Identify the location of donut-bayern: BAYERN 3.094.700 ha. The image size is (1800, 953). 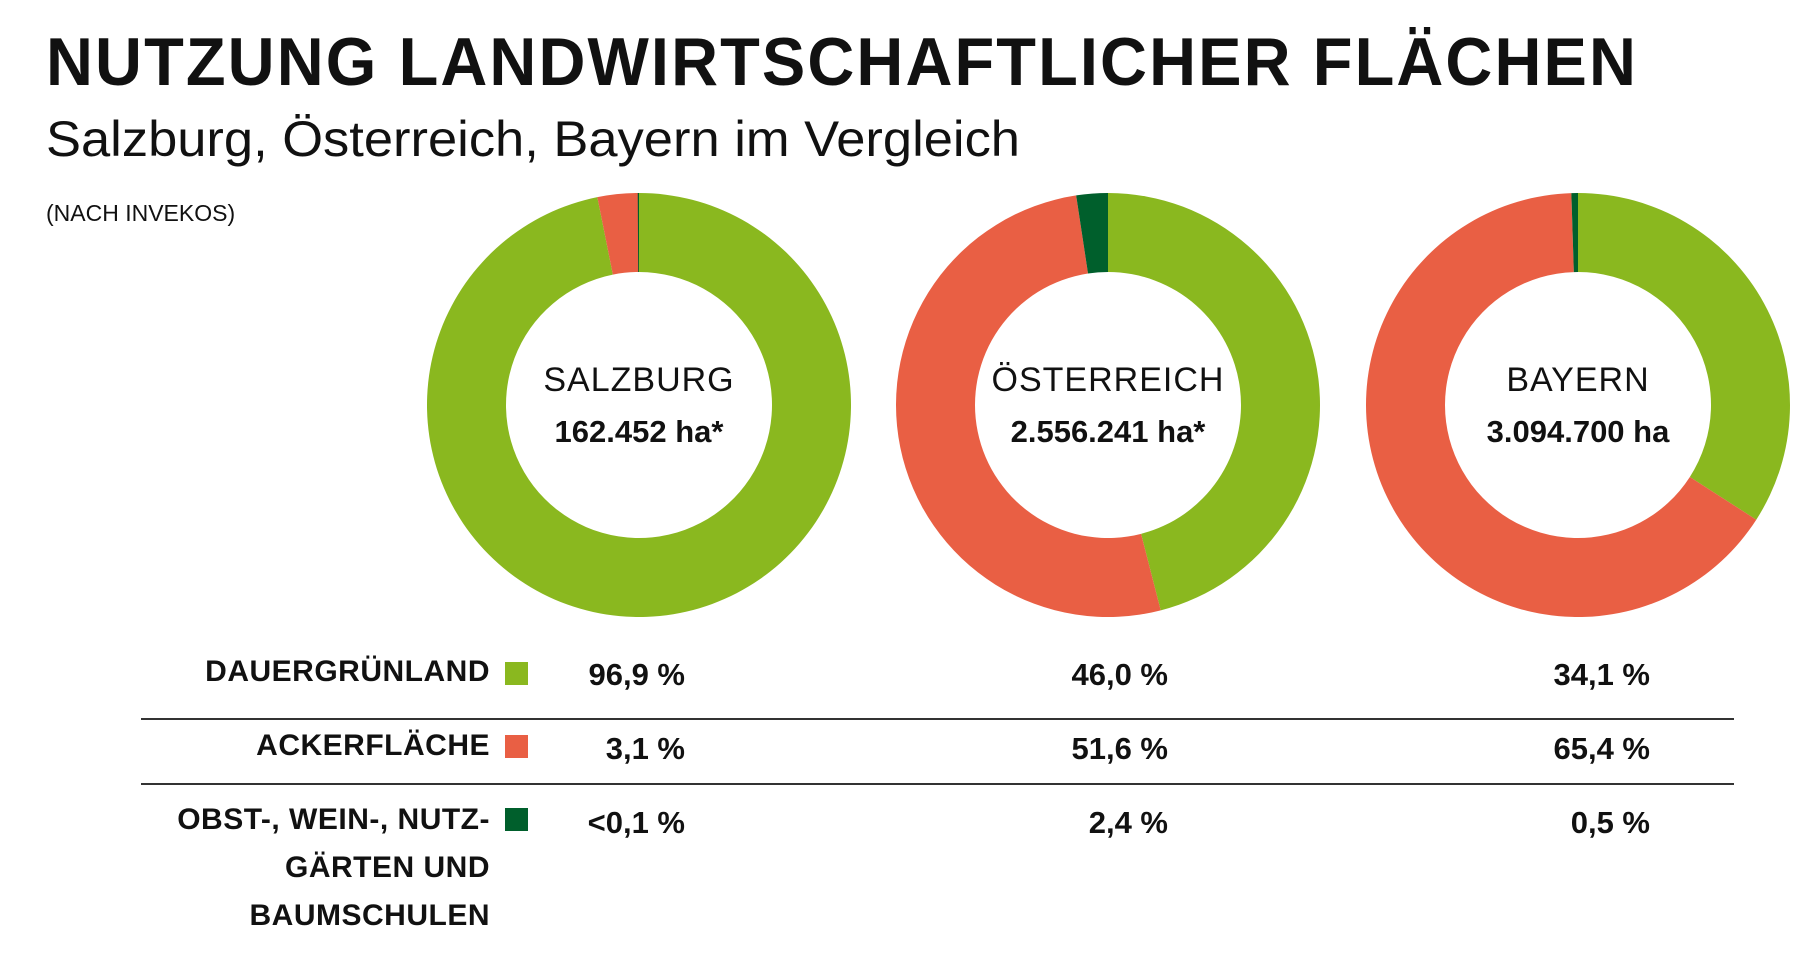
(1578, 405).